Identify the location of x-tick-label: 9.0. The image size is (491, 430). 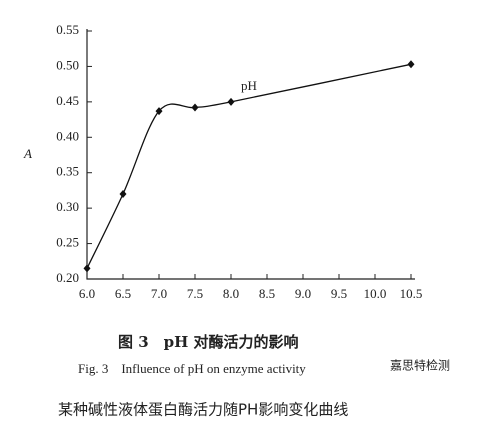
(303, 293).